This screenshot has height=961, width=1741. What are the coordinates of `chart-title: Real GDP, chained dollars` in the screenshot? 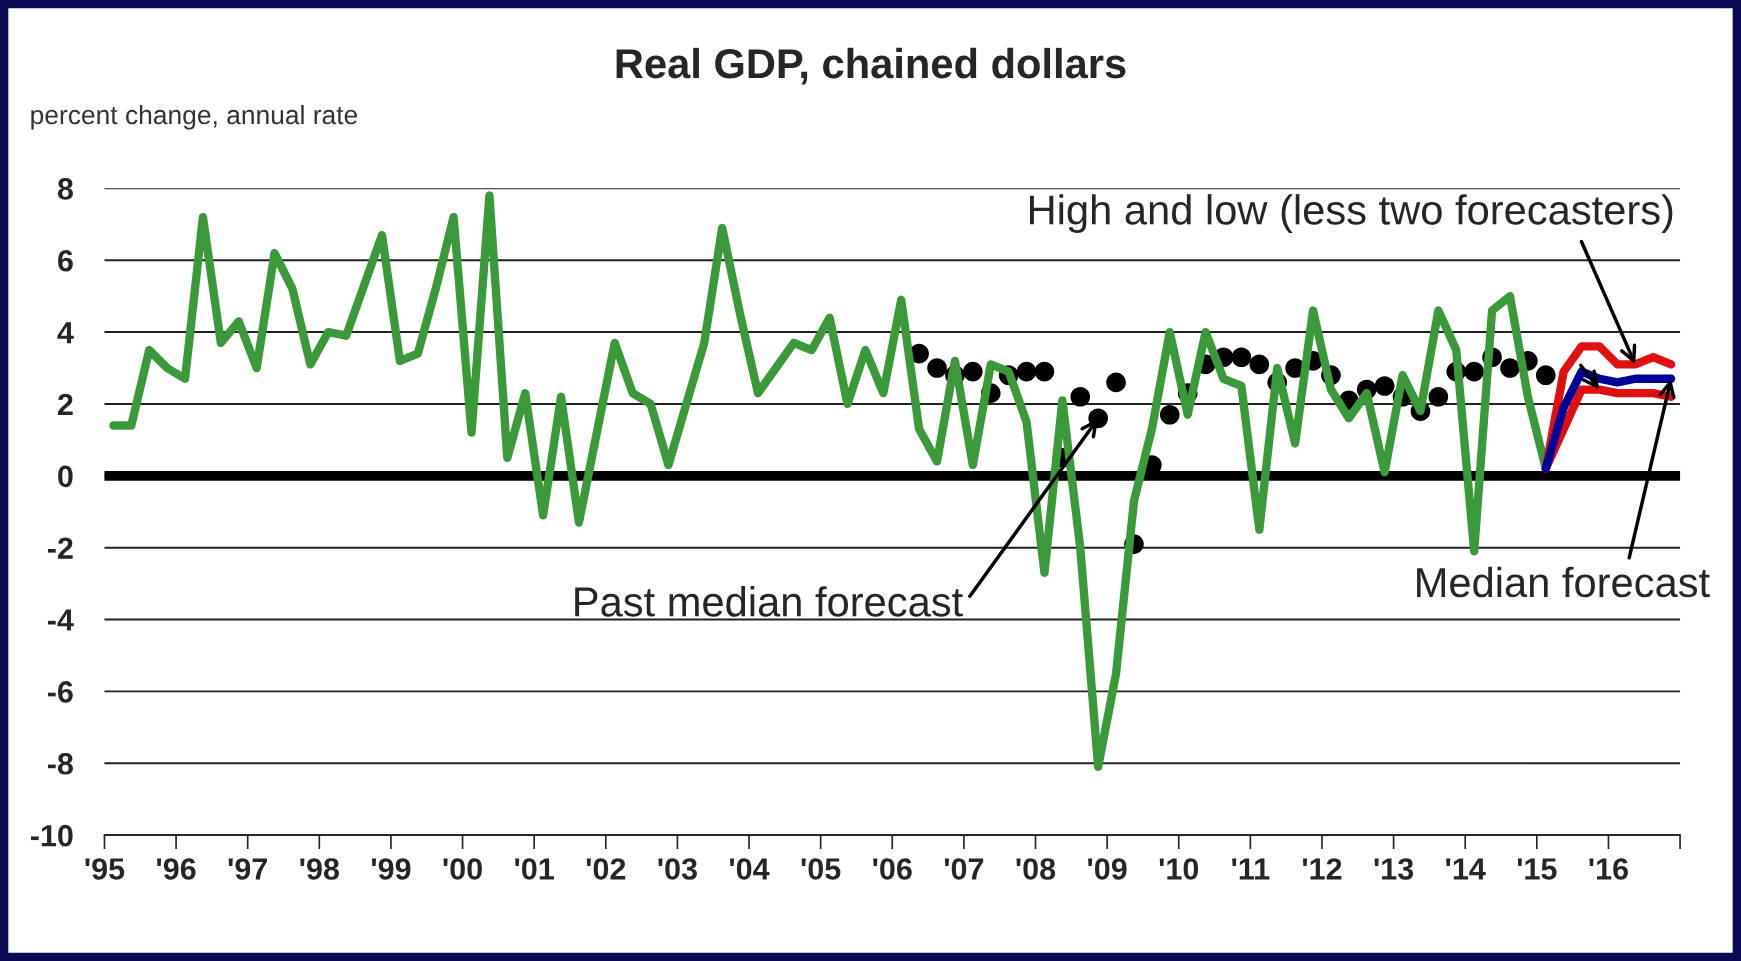 It's located at (871, 66).